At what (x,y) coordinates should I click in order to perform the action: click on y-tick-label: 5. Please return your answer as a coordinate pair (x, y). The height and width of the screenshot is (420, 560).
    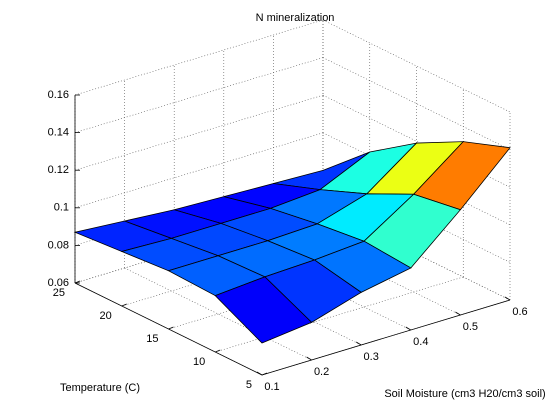
    Looking at the image, I should click on (249, 385).